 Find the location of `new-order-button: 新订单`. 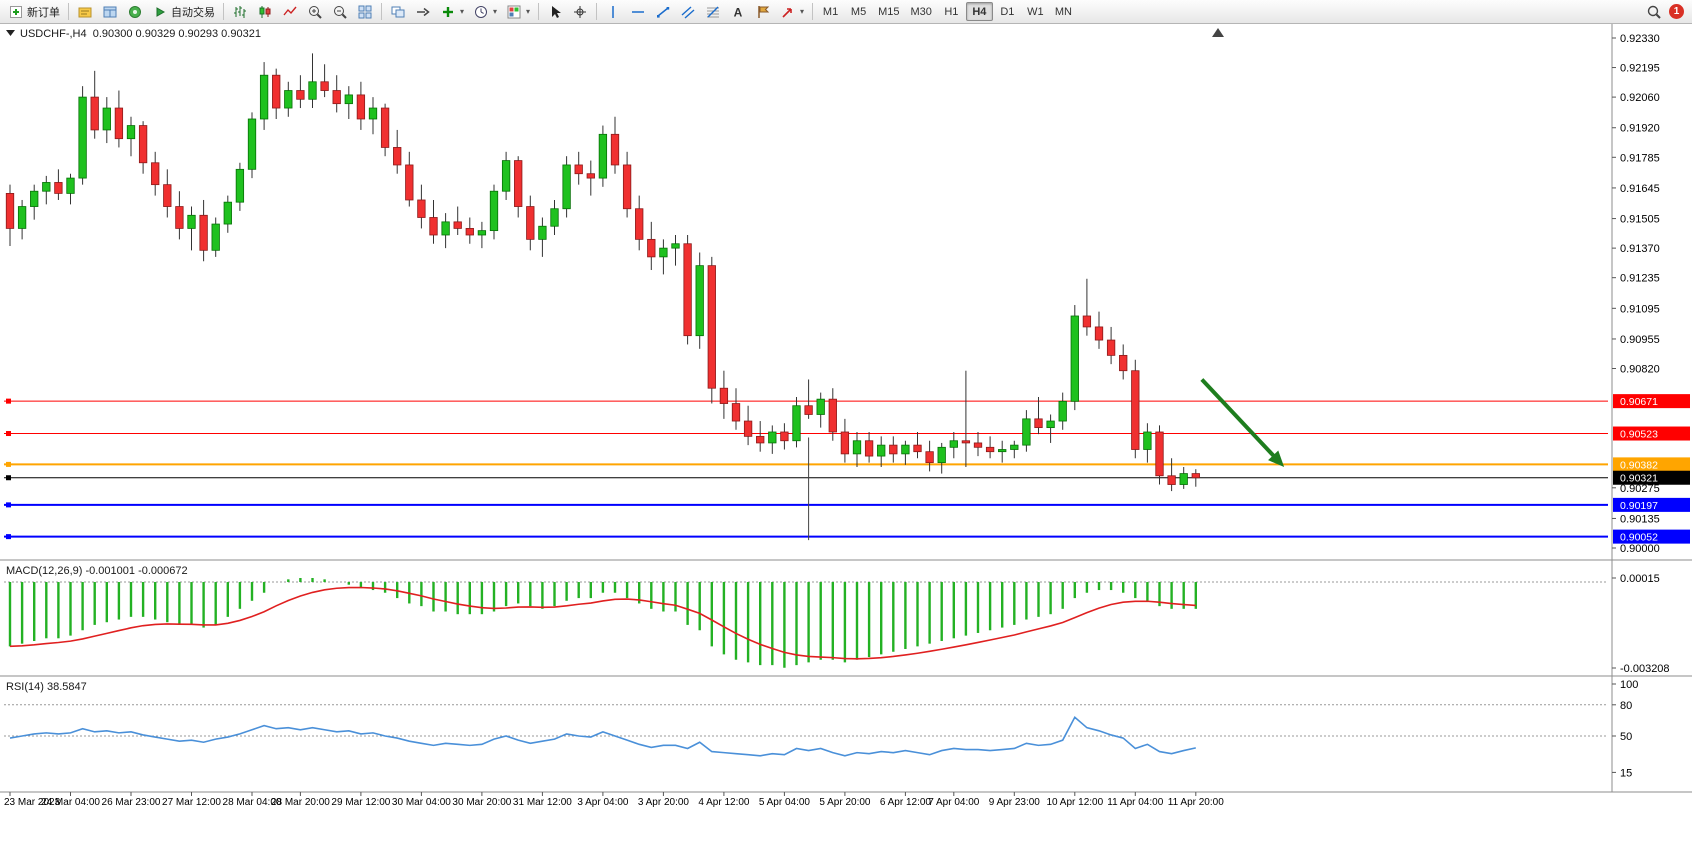

new-order-button: 新订单 is located at coordinates (34, 12).